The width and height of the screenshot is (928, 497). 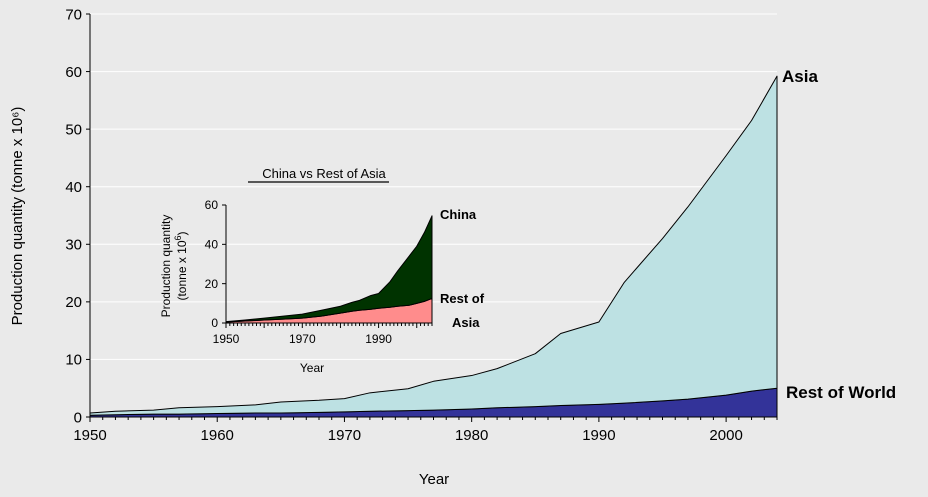 I want to click on main-x-axis-title: Year, so click(x=434, y=479).